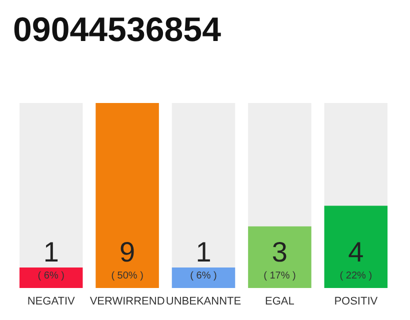 This screenshot has width=410, height=320. Describe the element at coordinates (127, 302) in the screenshot. I see `x-tick-label: VERWIRREND` at that location.